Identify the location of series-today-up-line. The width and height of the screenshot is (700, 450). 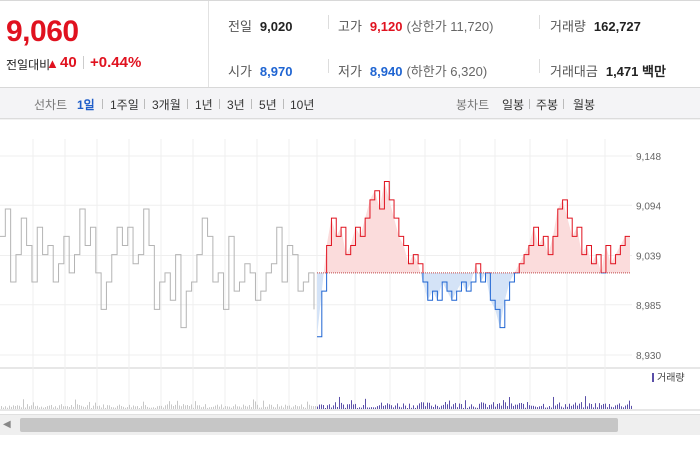
(478, 227).